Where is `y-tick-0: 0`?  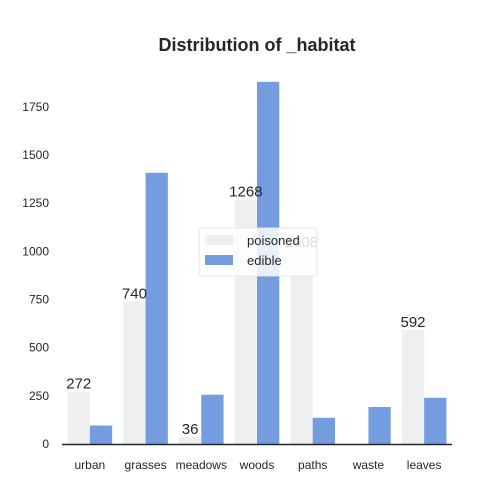 y-tick-0: 0 is located at coordinates (45, 444).